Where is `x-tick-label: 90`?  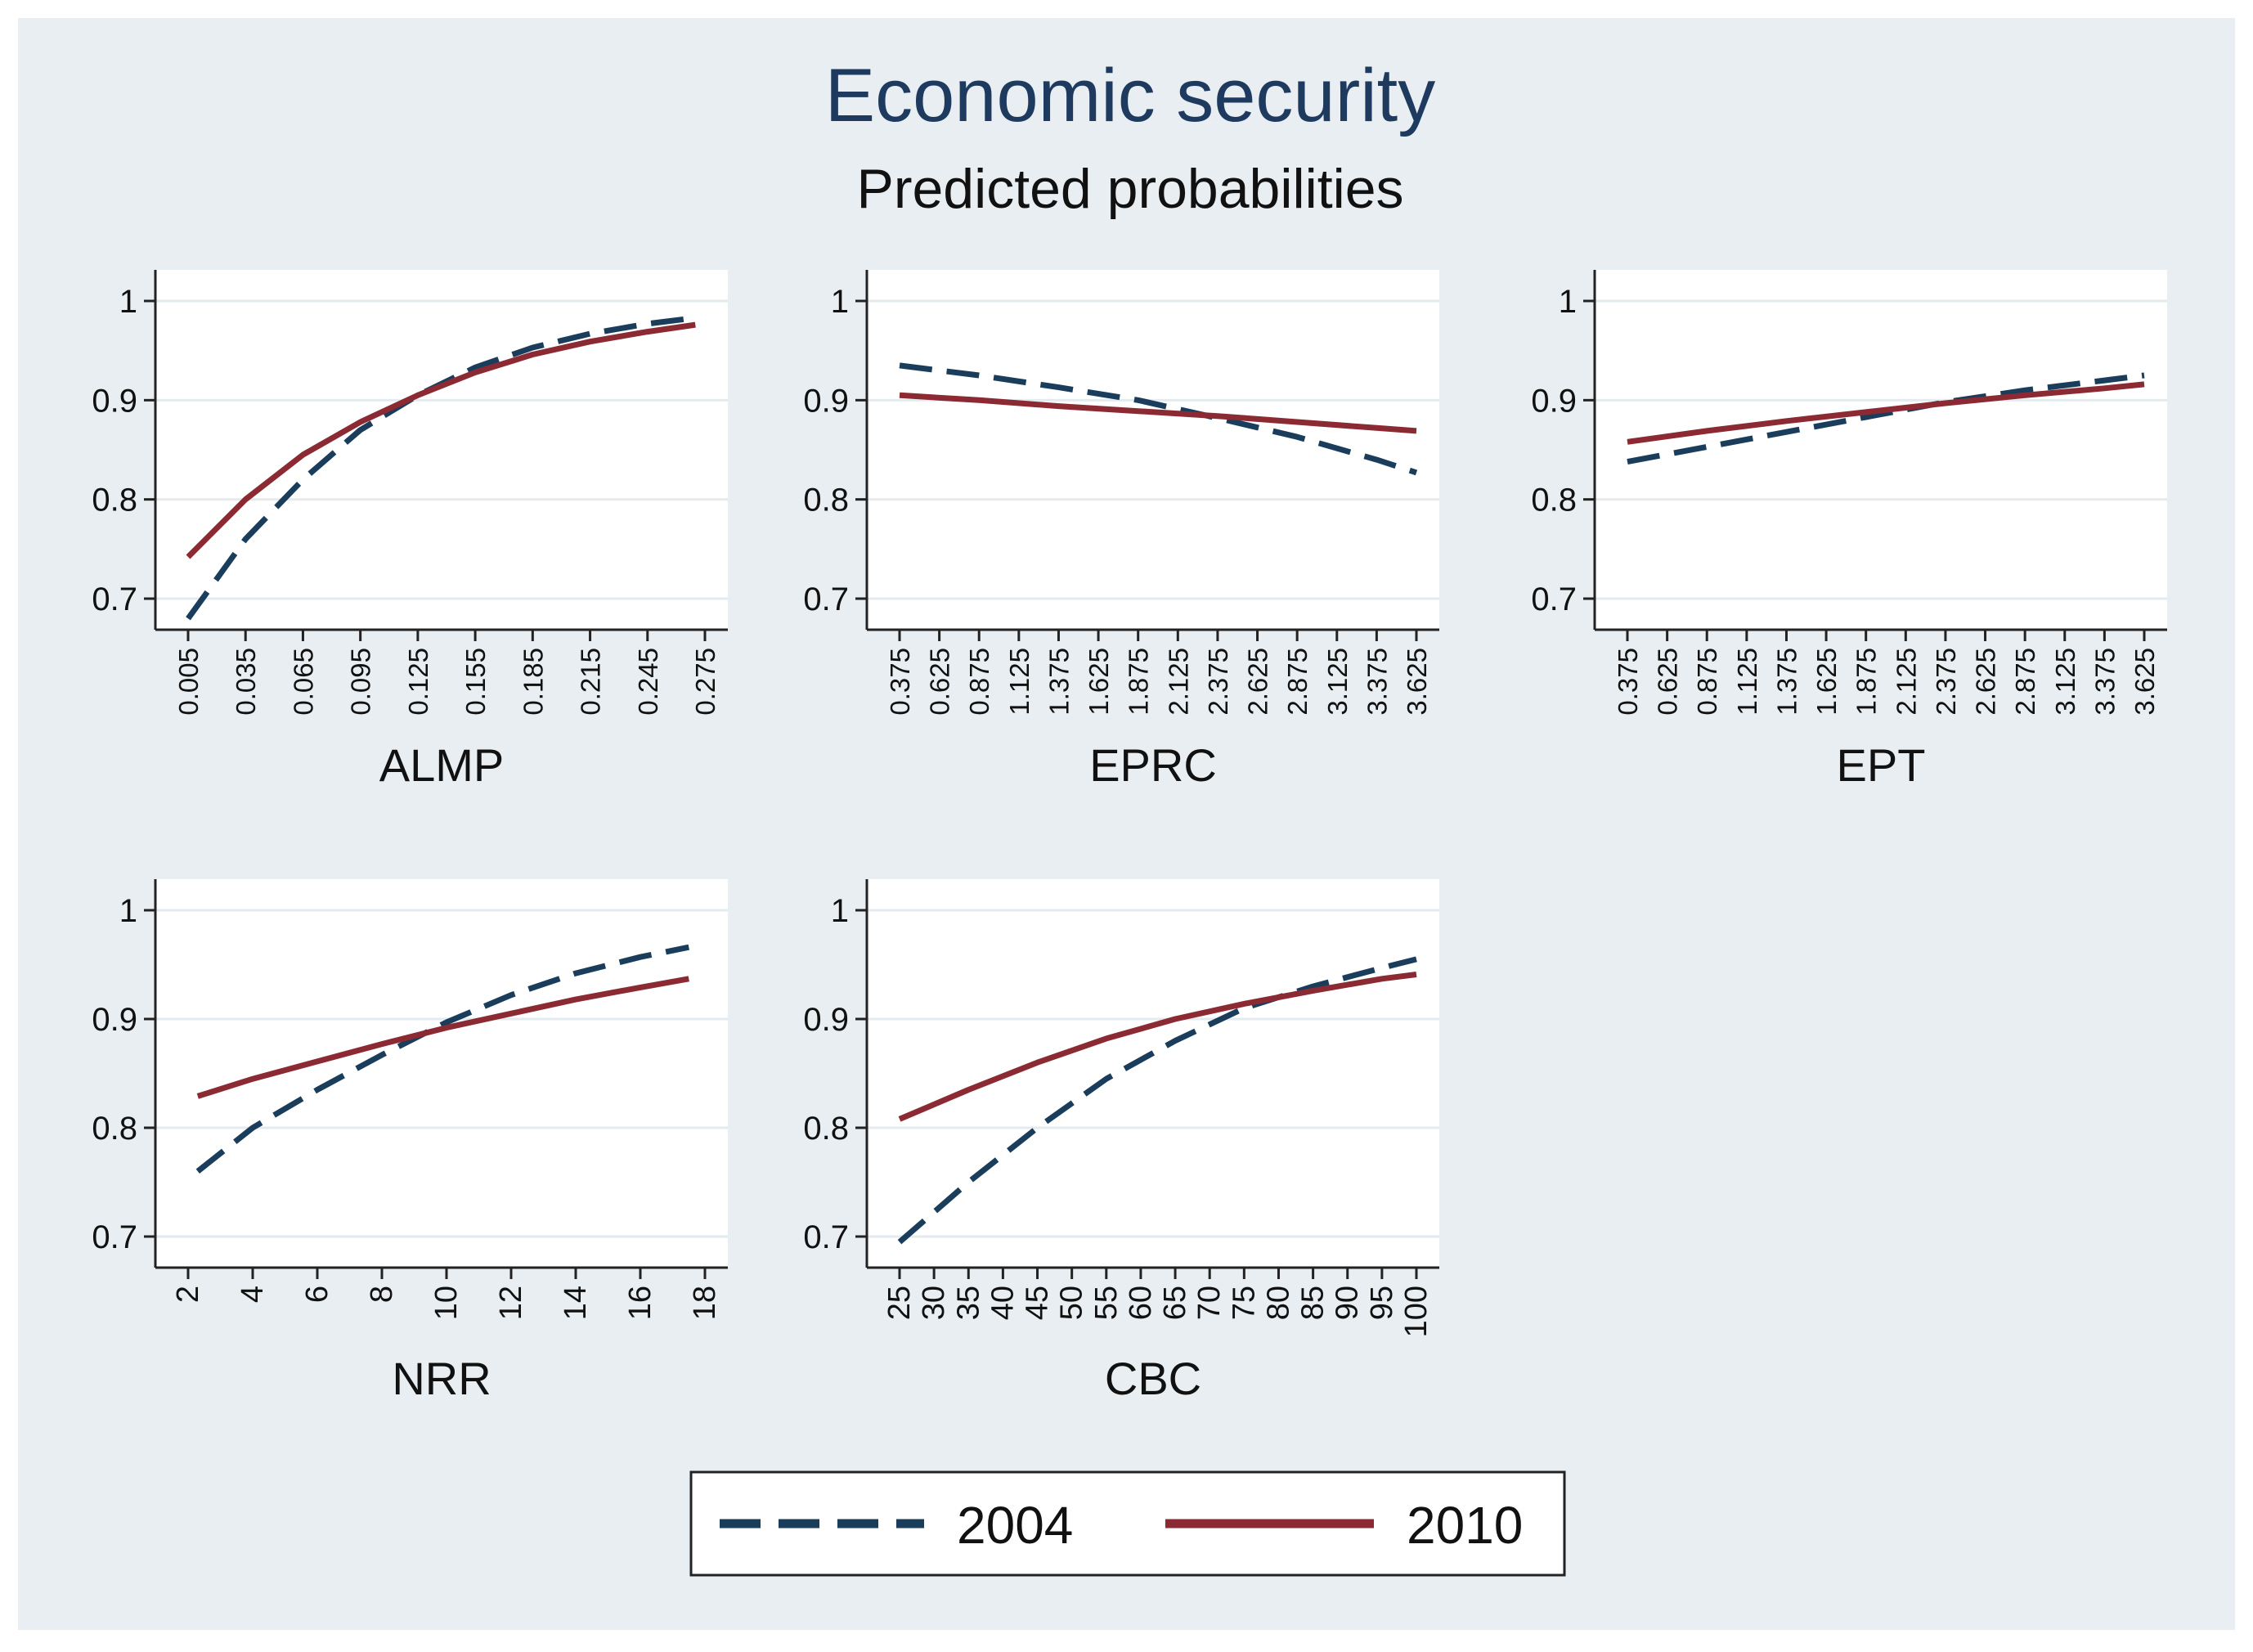 x-tick-label: 90 is located at coordinates (1348, 1303).